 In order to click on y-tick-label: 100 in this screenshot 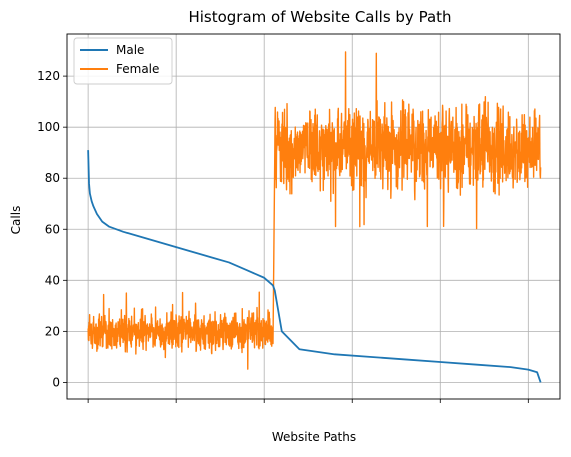, I will do `click(48, 127)`.